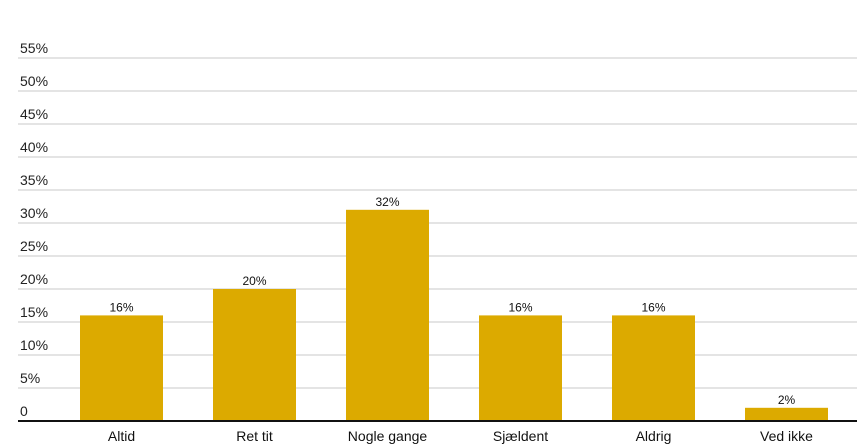  Describe the element at coordinates (787, 400) in the screenshot. I see `data-label: 2%` at that location.